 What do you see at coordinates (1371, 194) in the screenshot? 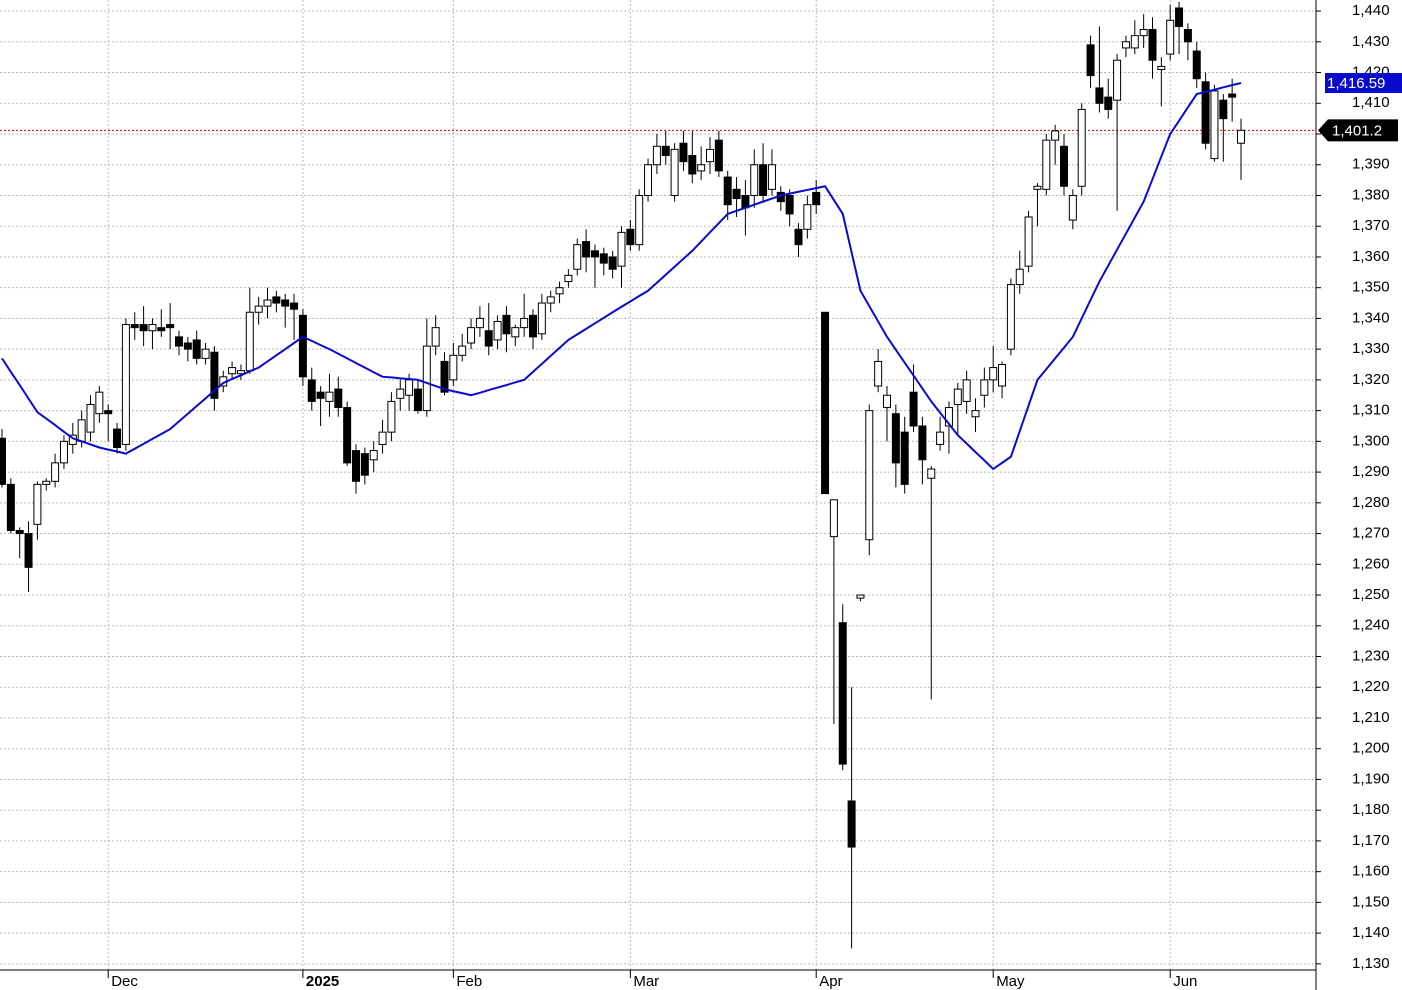
I see `y-tick-label: 1,380` at bounding box center [1371, 194].